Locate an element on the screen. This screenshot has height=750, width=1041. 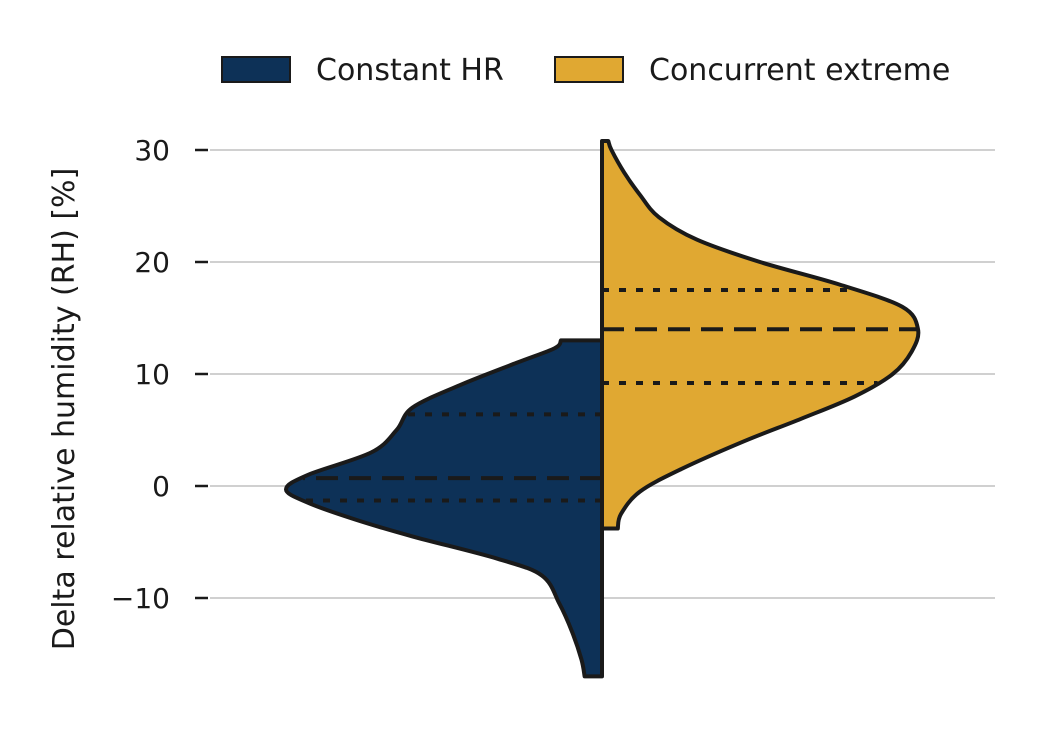
violin-body-left is located at coordinates (444, 508).